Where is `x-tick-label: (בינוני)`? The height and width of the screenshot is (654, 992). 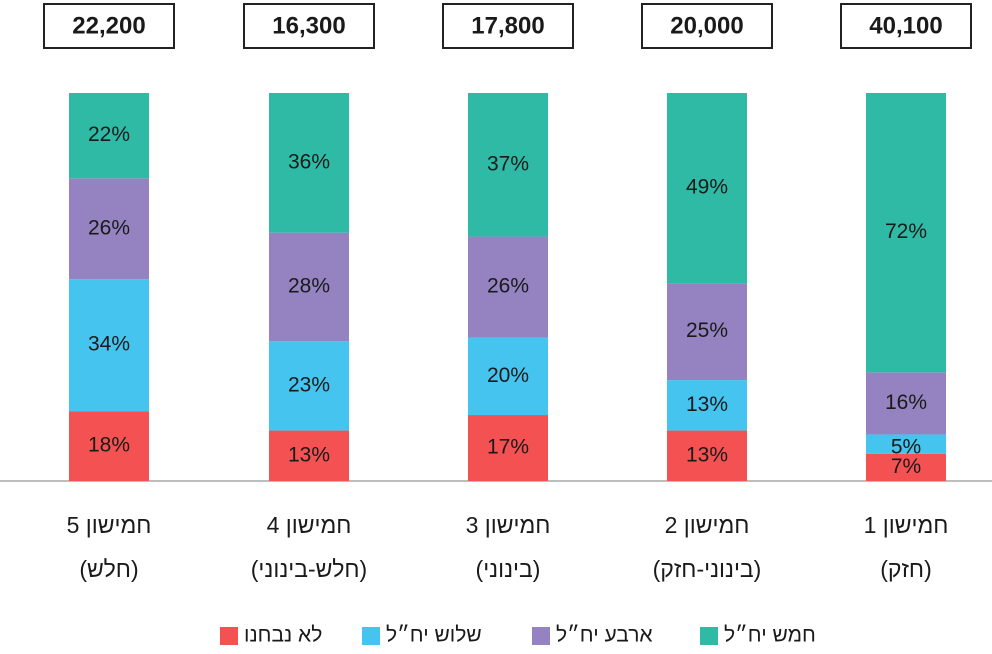
x-tick-label: (בינוני) is located at coordinates (508, 569).